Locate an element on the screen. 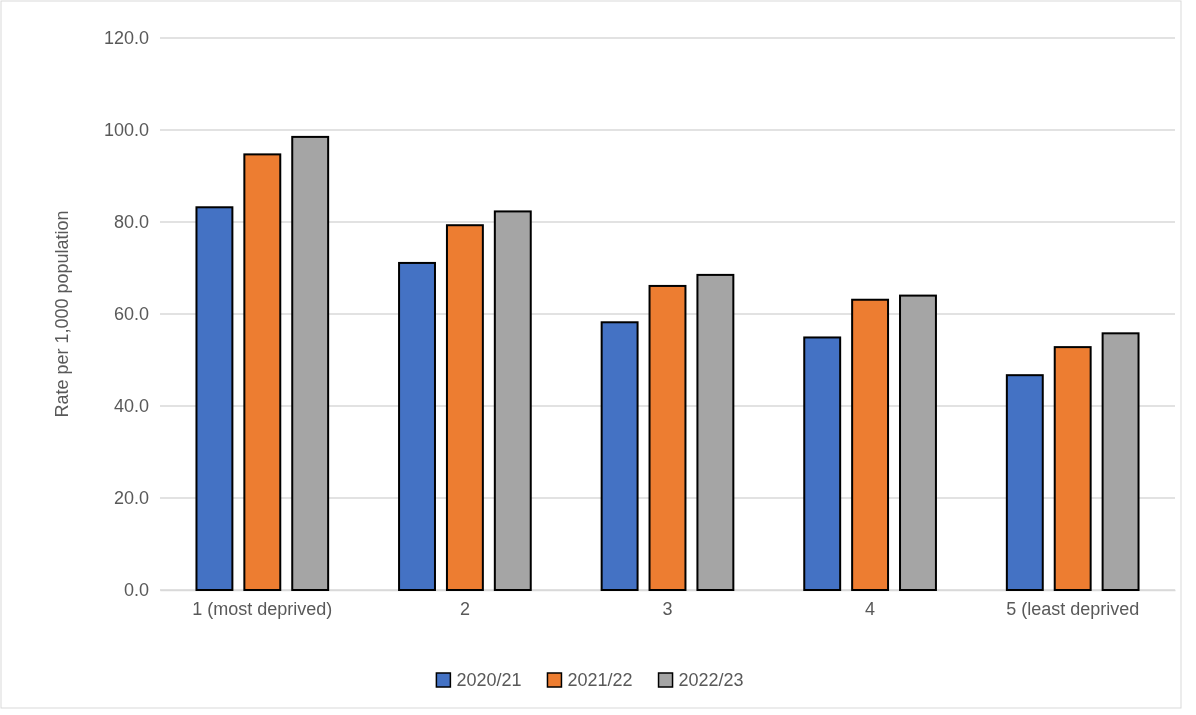 This screenshot has width=1196, height=715. y-tick-label: 60.0 is located at coordinates (131, 314).